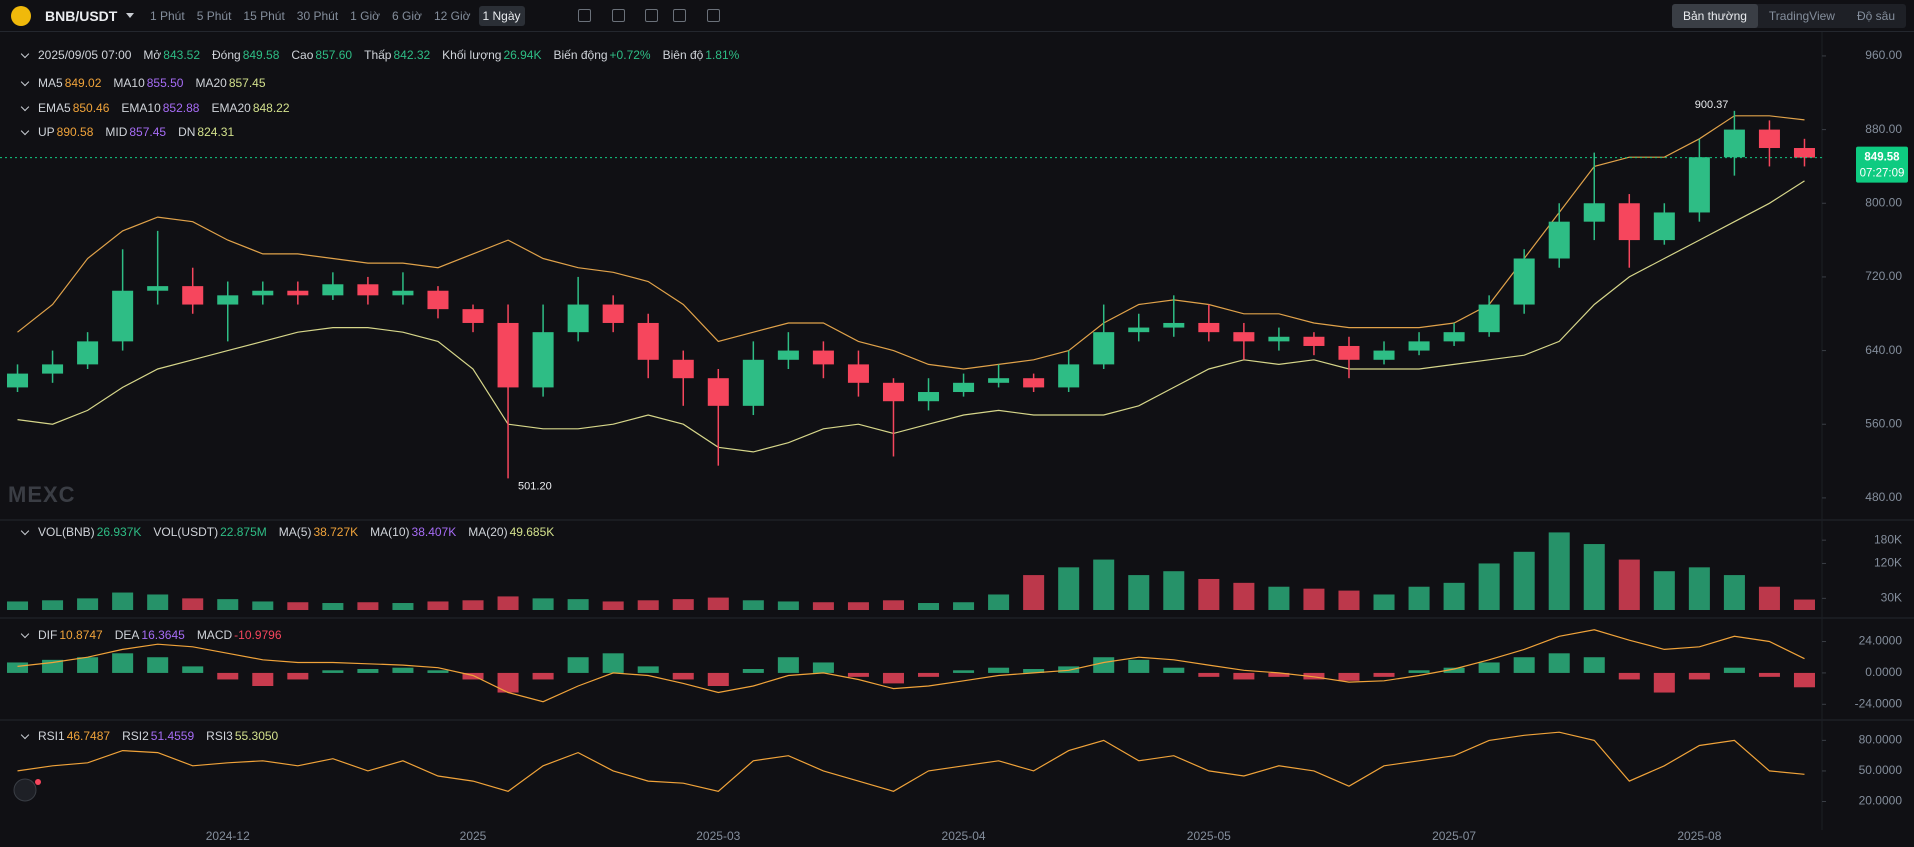 The width and height of the screenshot is (1914, 847). What do you see at coordinates (1209, 836) in the screenshot?
I see `x-tick-label: 2025-05` at bounding box center [1209, 836].